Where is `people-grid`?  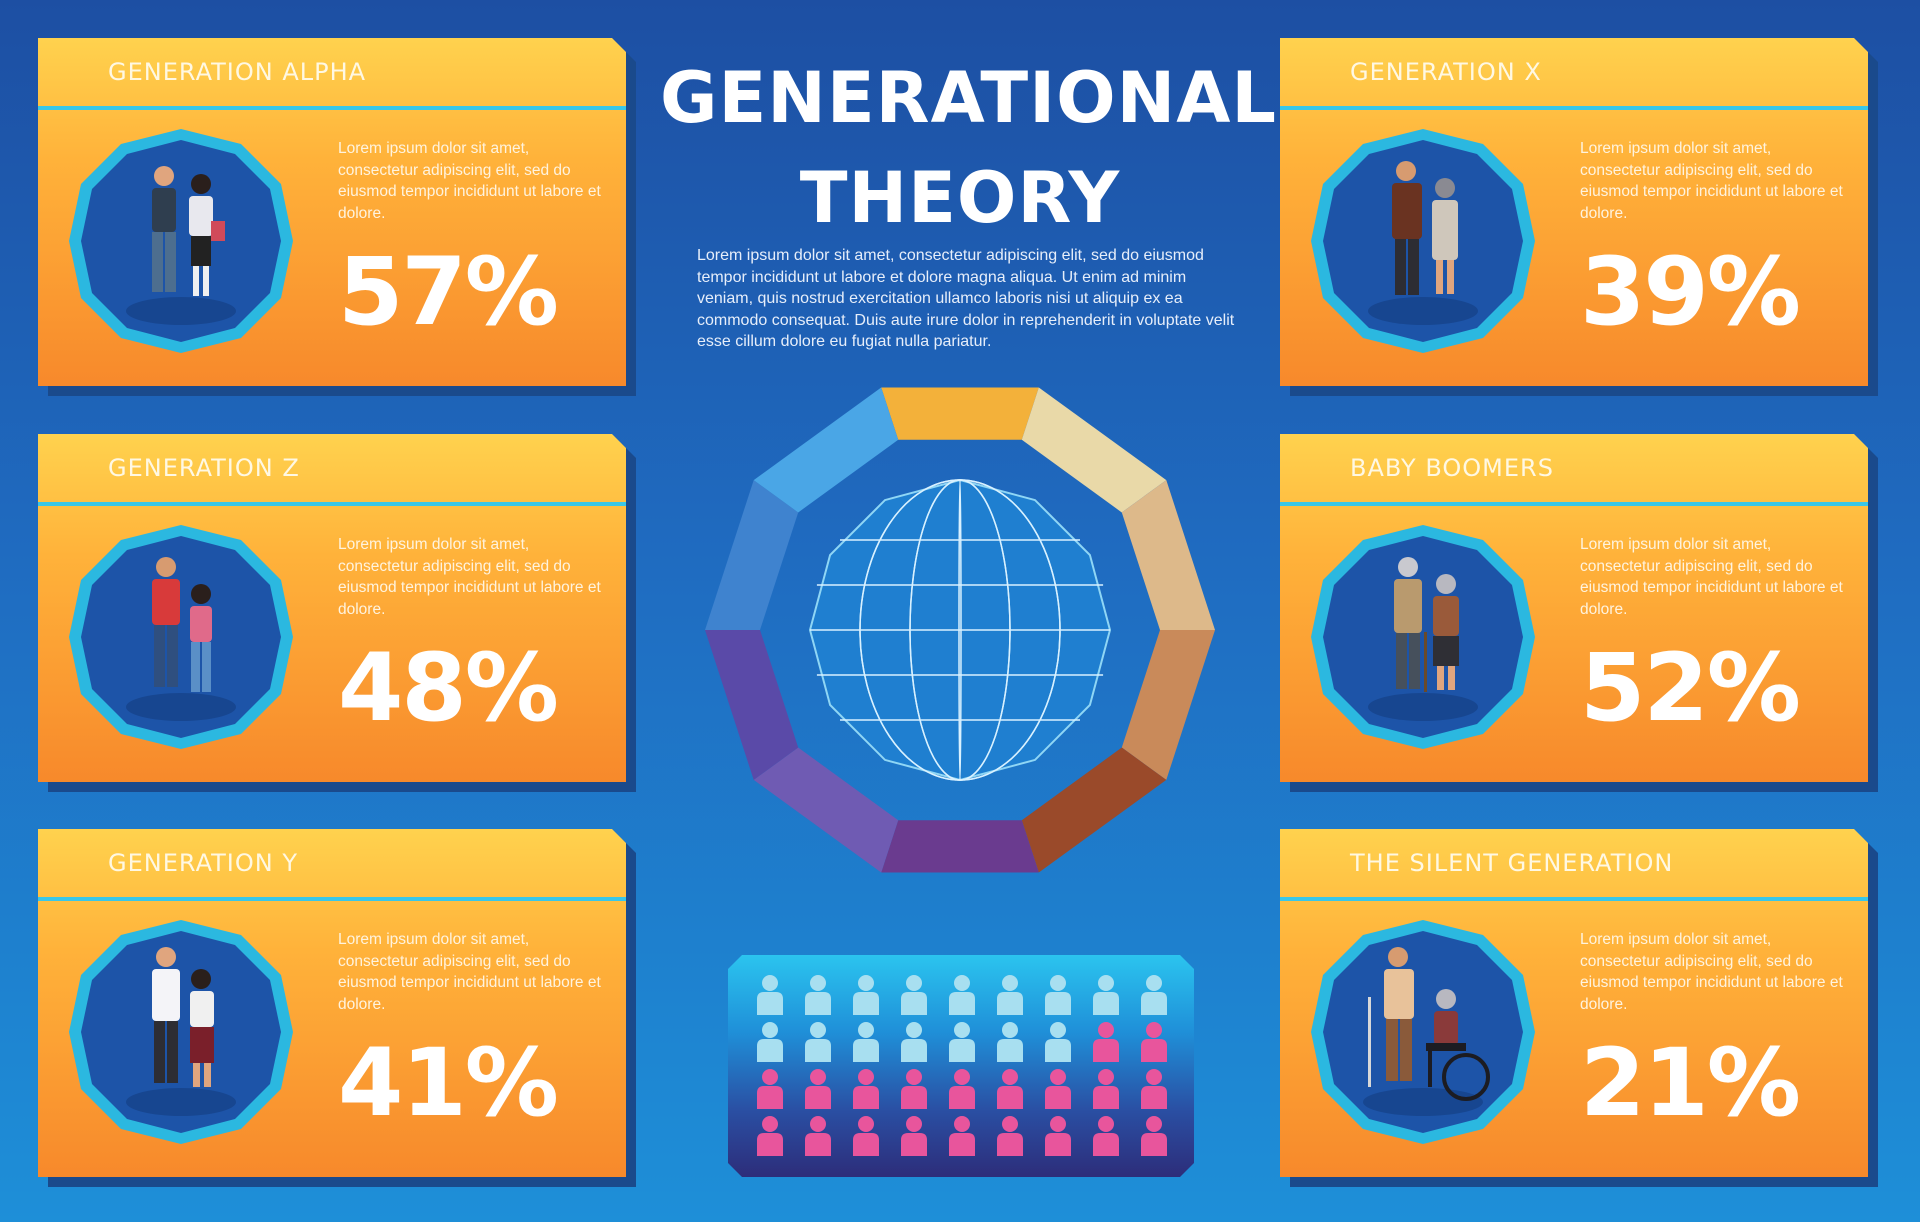 people-grid is located at coordinates (961, 1066).